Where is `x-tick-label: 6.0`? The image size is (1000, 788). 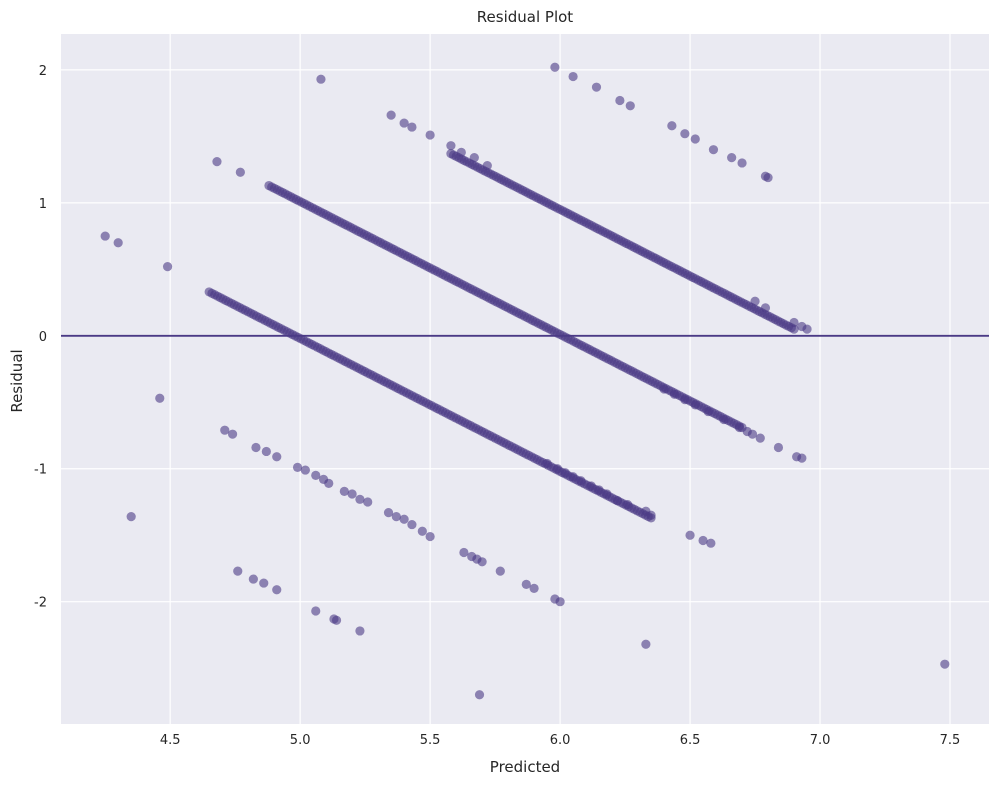 x-tick-label: 6.0 is located at coordinates (560, 740).